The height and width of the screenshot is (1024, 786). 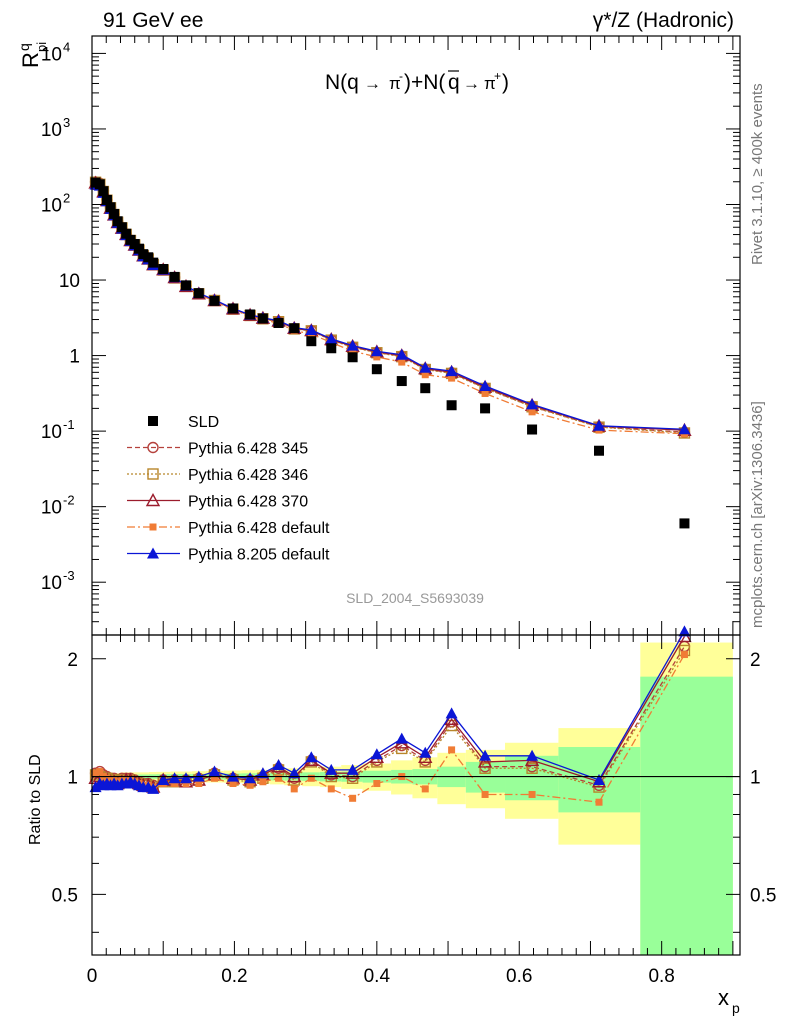 I want to click on legend-marker-p370, so click(x=153, y=500).